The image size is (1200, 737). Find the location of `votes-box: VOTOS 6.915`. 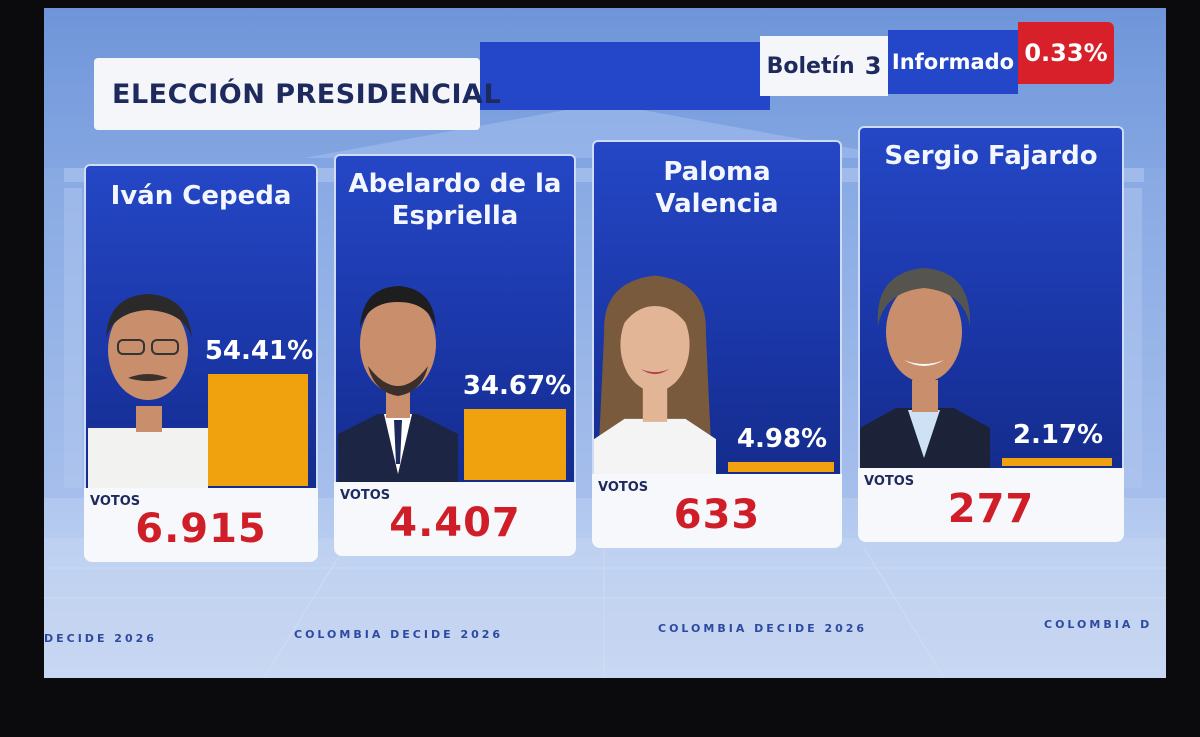

votes-box: VOTOS 6.915 is located at coordinates (201, 525).